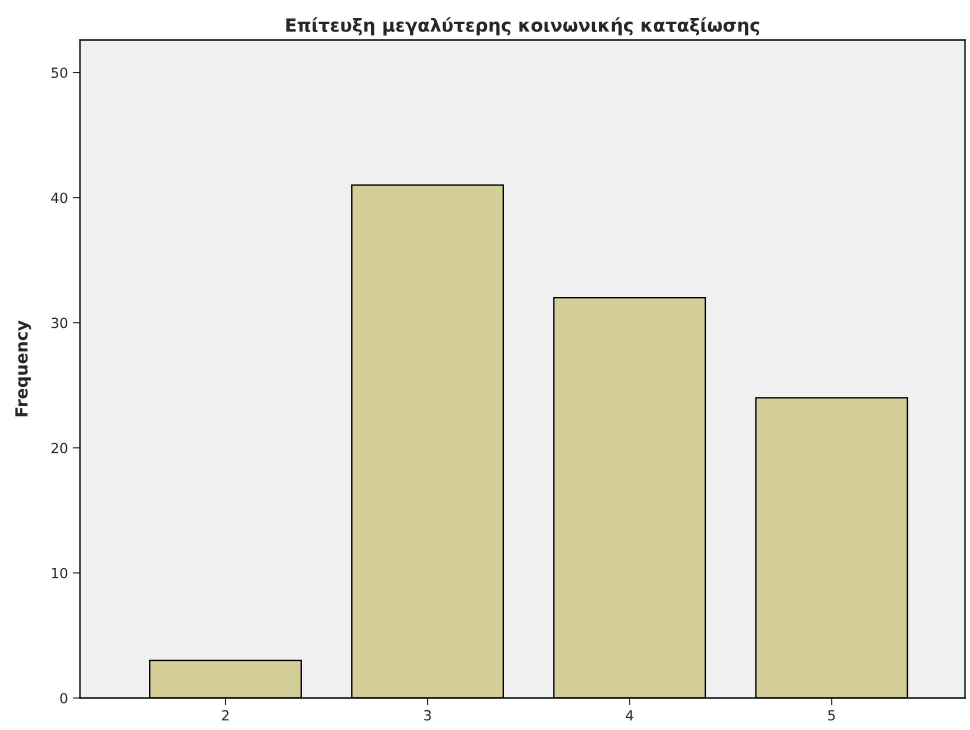 The height and width of the screenshot is (730, 970). Describe the element at coordinates (831, 715) in the screenshot. I see `x-tick-label: 5` at that location.